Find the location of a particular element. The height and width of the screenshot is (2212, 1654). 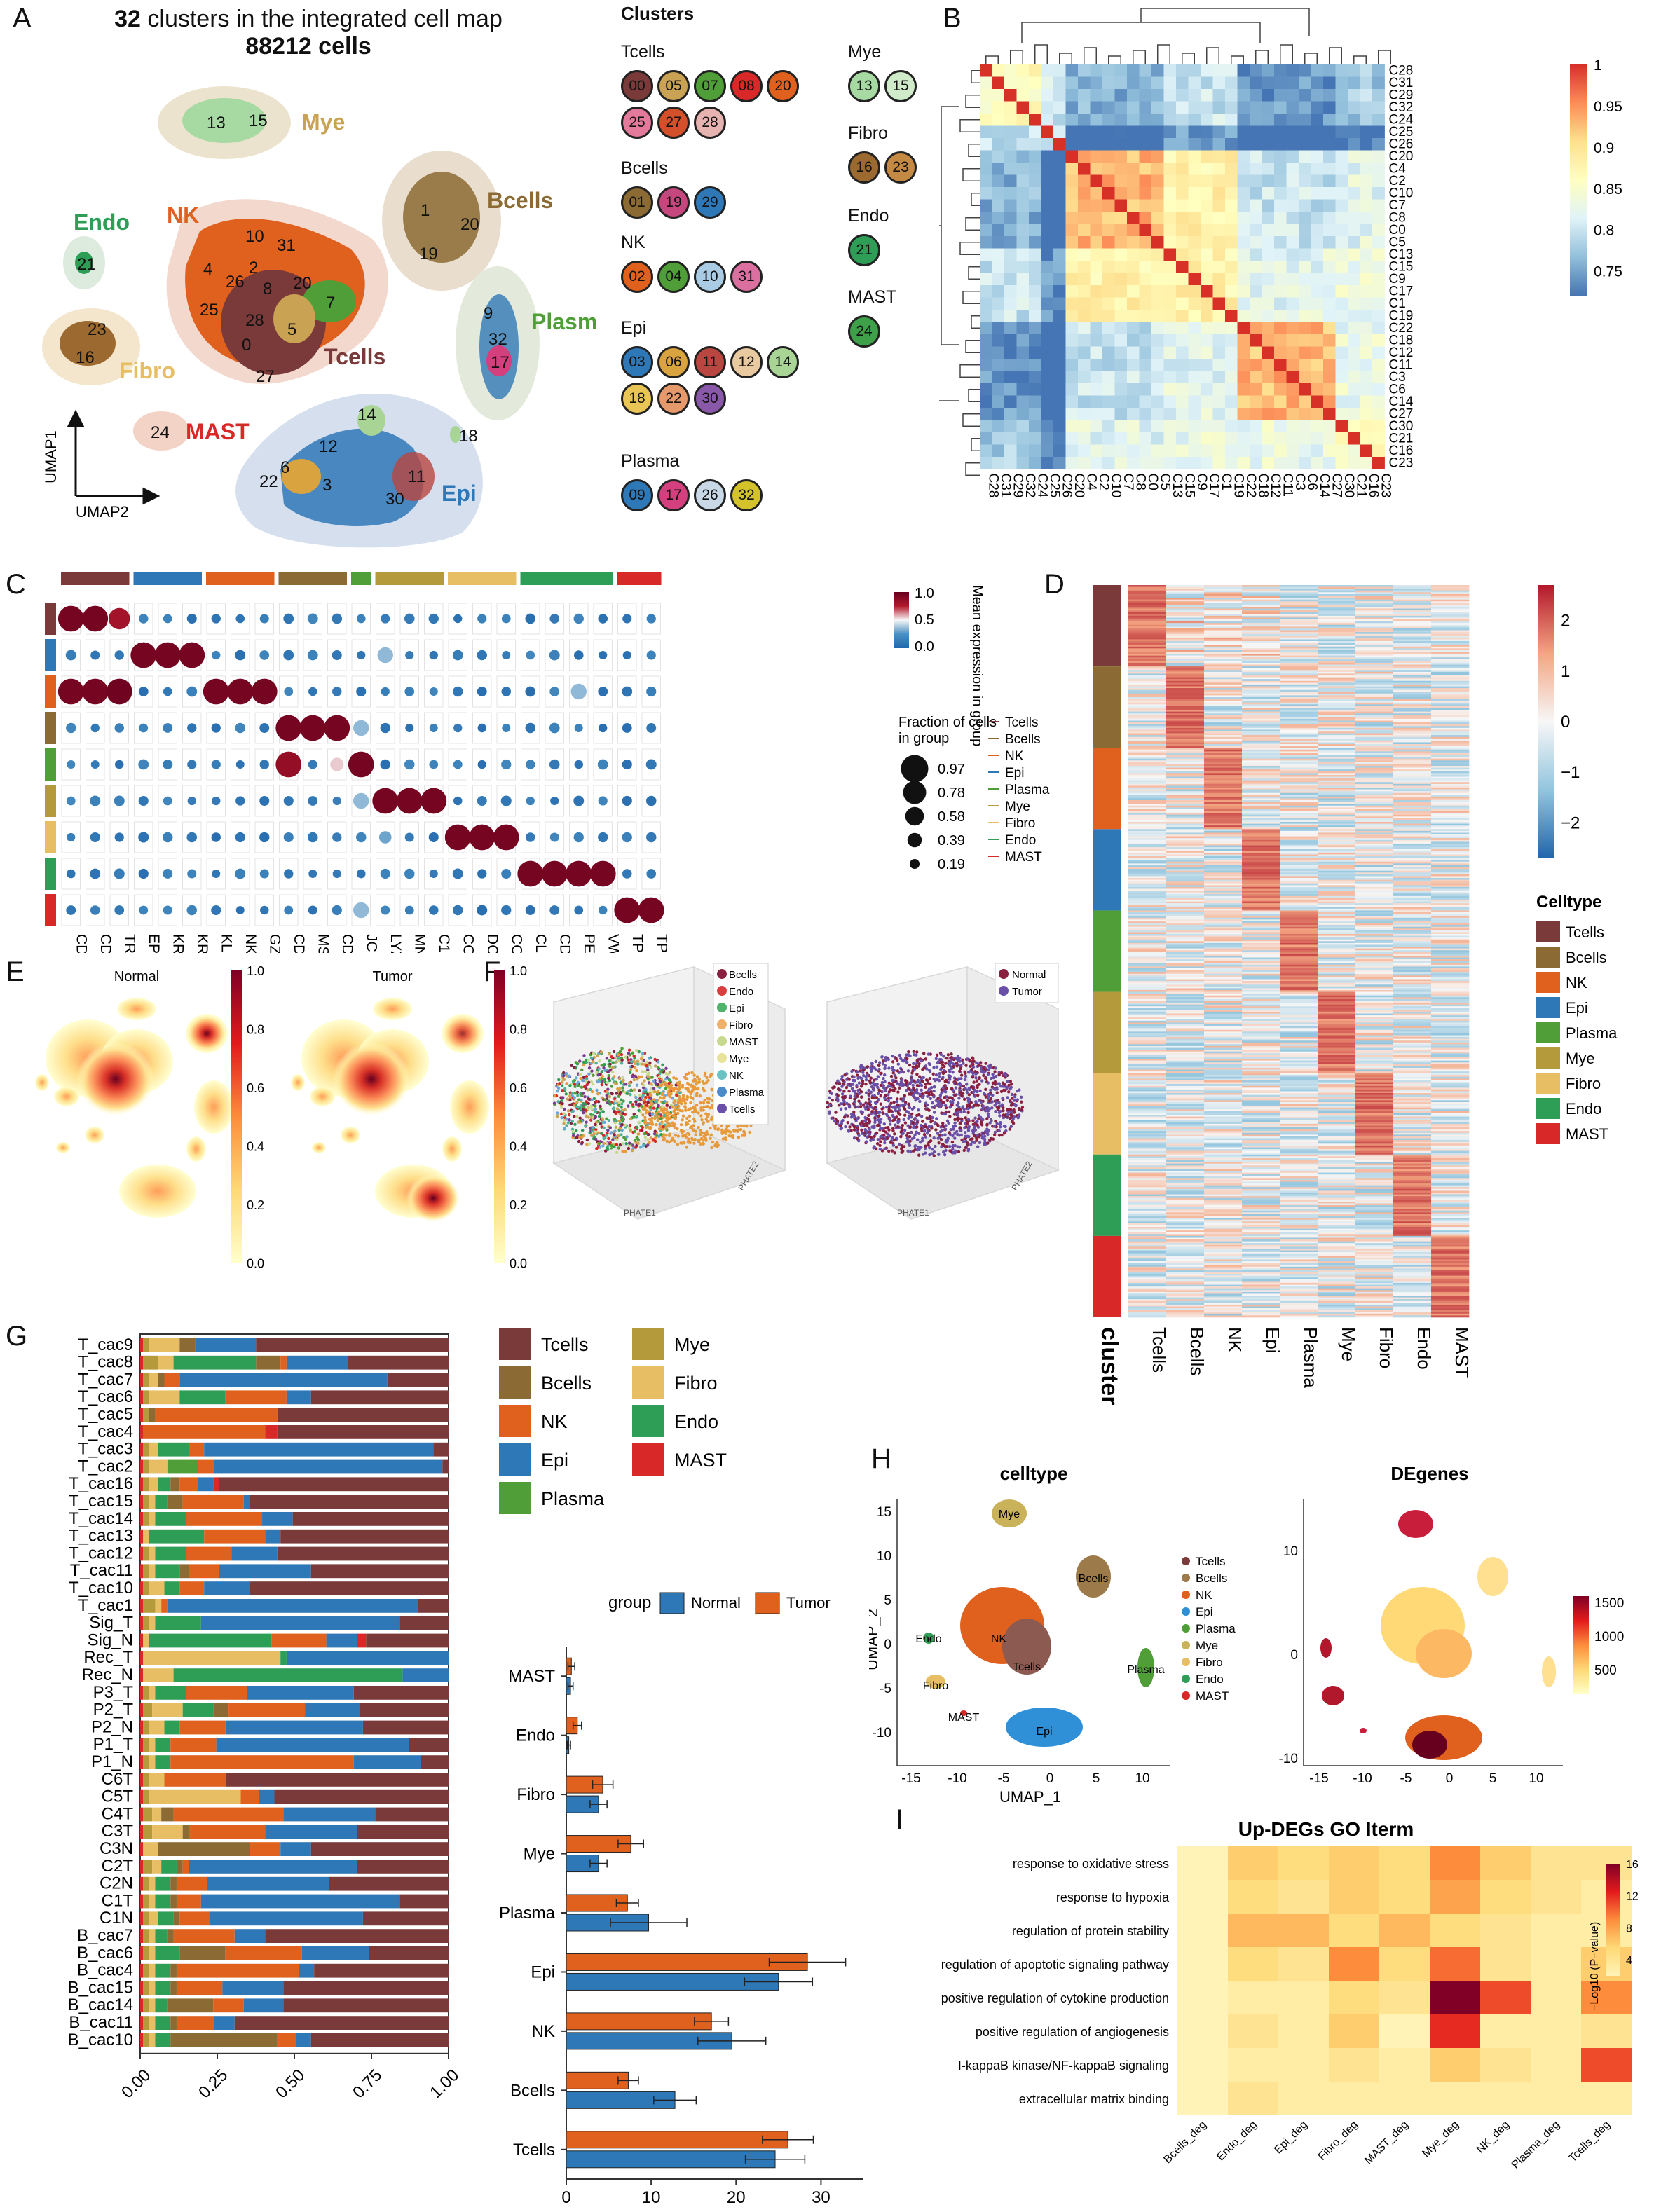

dendro-left-link is located at coordinates (973, 101).